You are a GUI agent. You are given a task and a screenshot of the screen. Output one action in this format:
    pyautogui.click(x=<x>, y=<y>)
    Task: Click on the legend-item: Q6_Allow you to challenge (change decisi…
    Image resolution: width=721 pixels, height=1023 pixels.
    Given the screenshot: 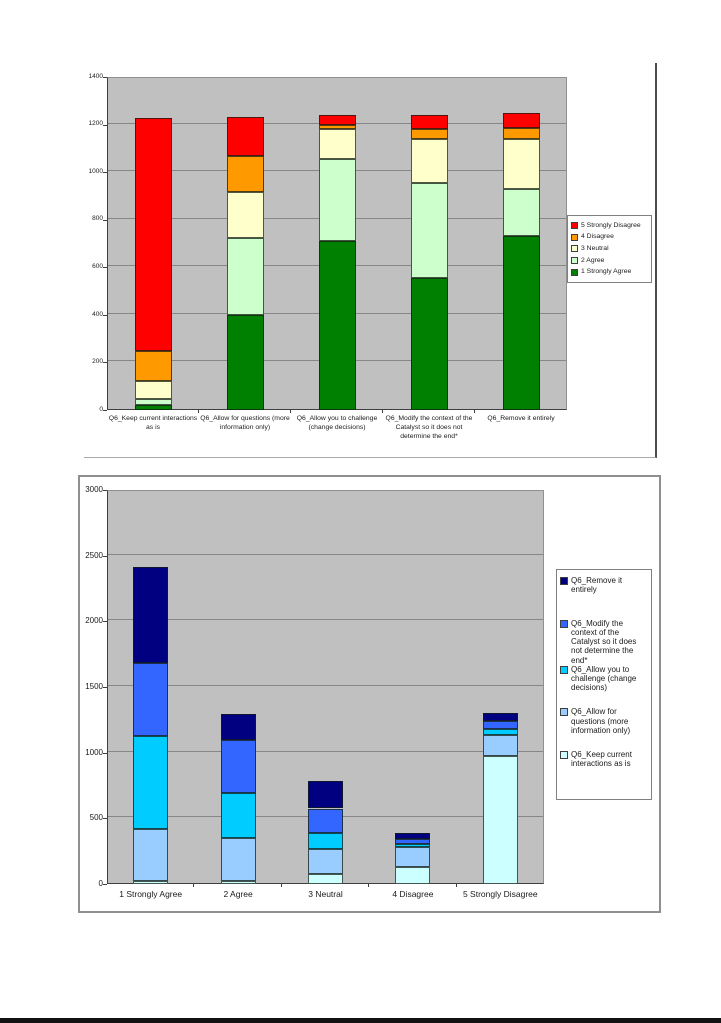 What is the action you would take?
    pyautogui.click(x=604, y=686)
    